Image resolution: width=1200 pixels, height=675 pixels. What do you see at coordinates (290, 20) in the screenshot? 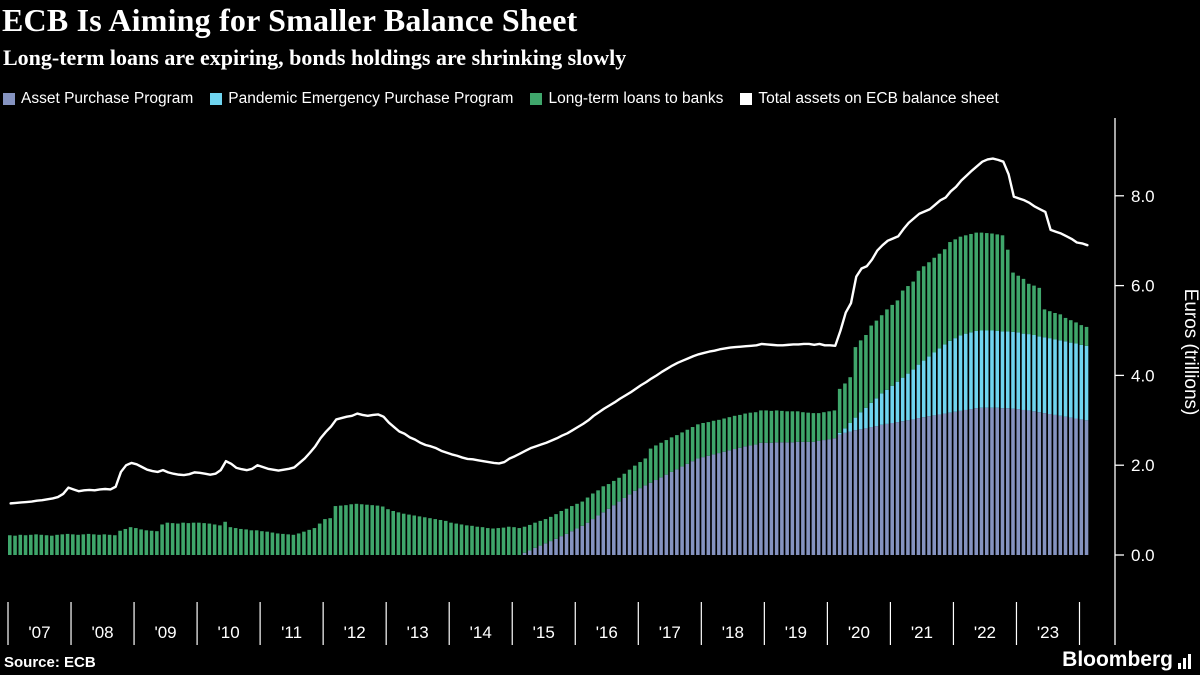
I see `page-title: ECB Is Aiming for Smaller Balance Sheet` at bounding box center [290, 20].